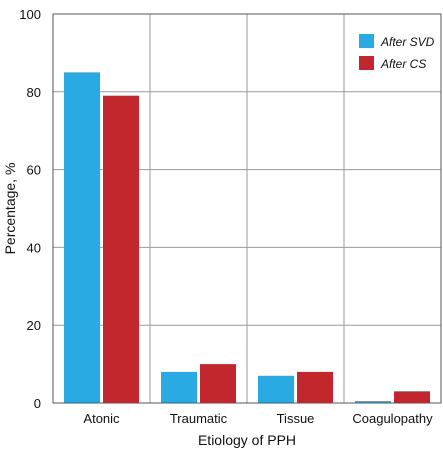  I want to click on y-tick-label: 100, so click(30, 14).